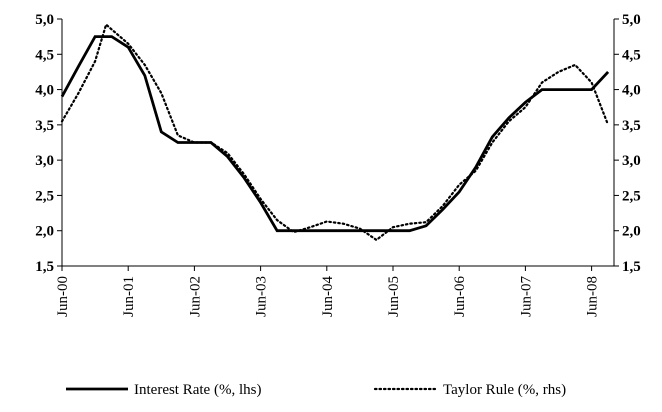 The image size is (662, 412). Describe the element at coordinates (262, 296) in the screenshot. I see `x-tick-label: Jun-03` at that location.